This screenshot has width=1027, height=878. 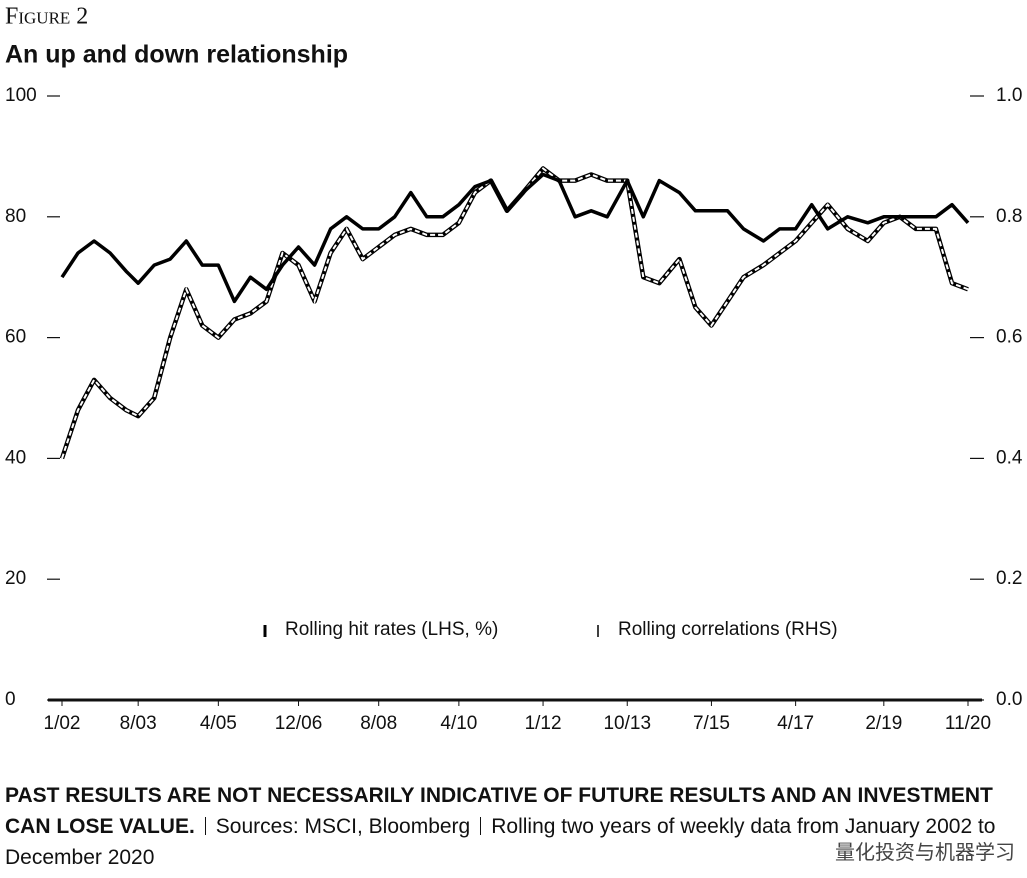 I want to click on x-tick-label: 7/15, so click(x=711, y=723).